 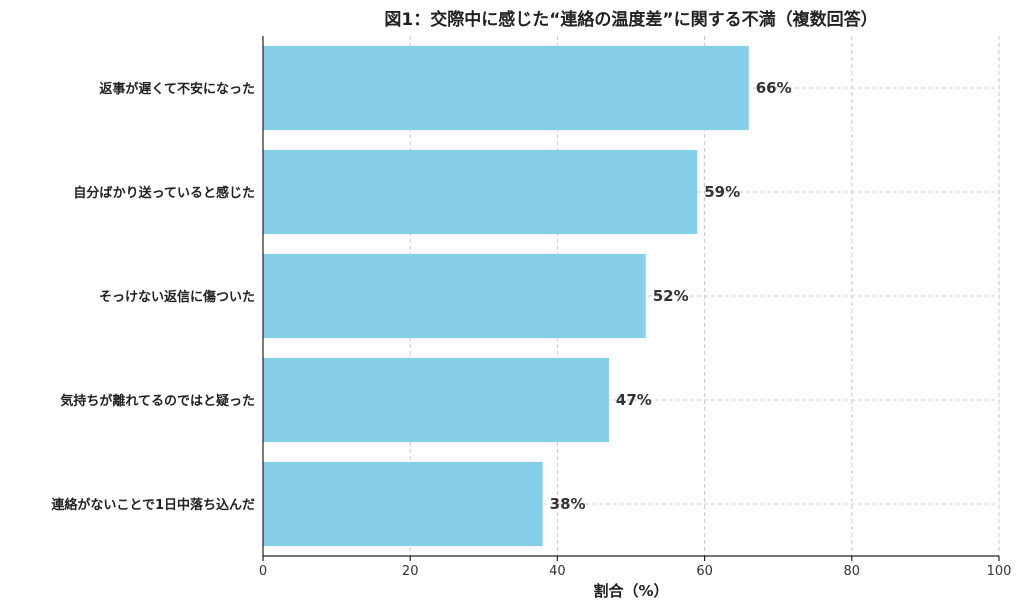 I want to click on category-label-2: そっけない返信に傷ついた, so click(x=177, y=297).